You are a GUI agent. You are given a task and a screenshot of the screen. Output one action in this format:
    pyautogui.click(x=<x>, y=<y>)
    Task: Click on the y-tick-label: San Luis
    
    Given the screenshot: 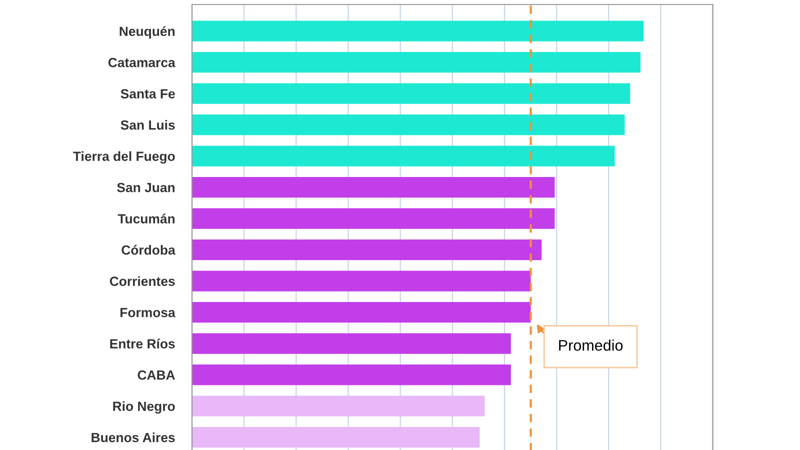 What is the action you would take?
    pyautogui.click(x=147, y=125)
    